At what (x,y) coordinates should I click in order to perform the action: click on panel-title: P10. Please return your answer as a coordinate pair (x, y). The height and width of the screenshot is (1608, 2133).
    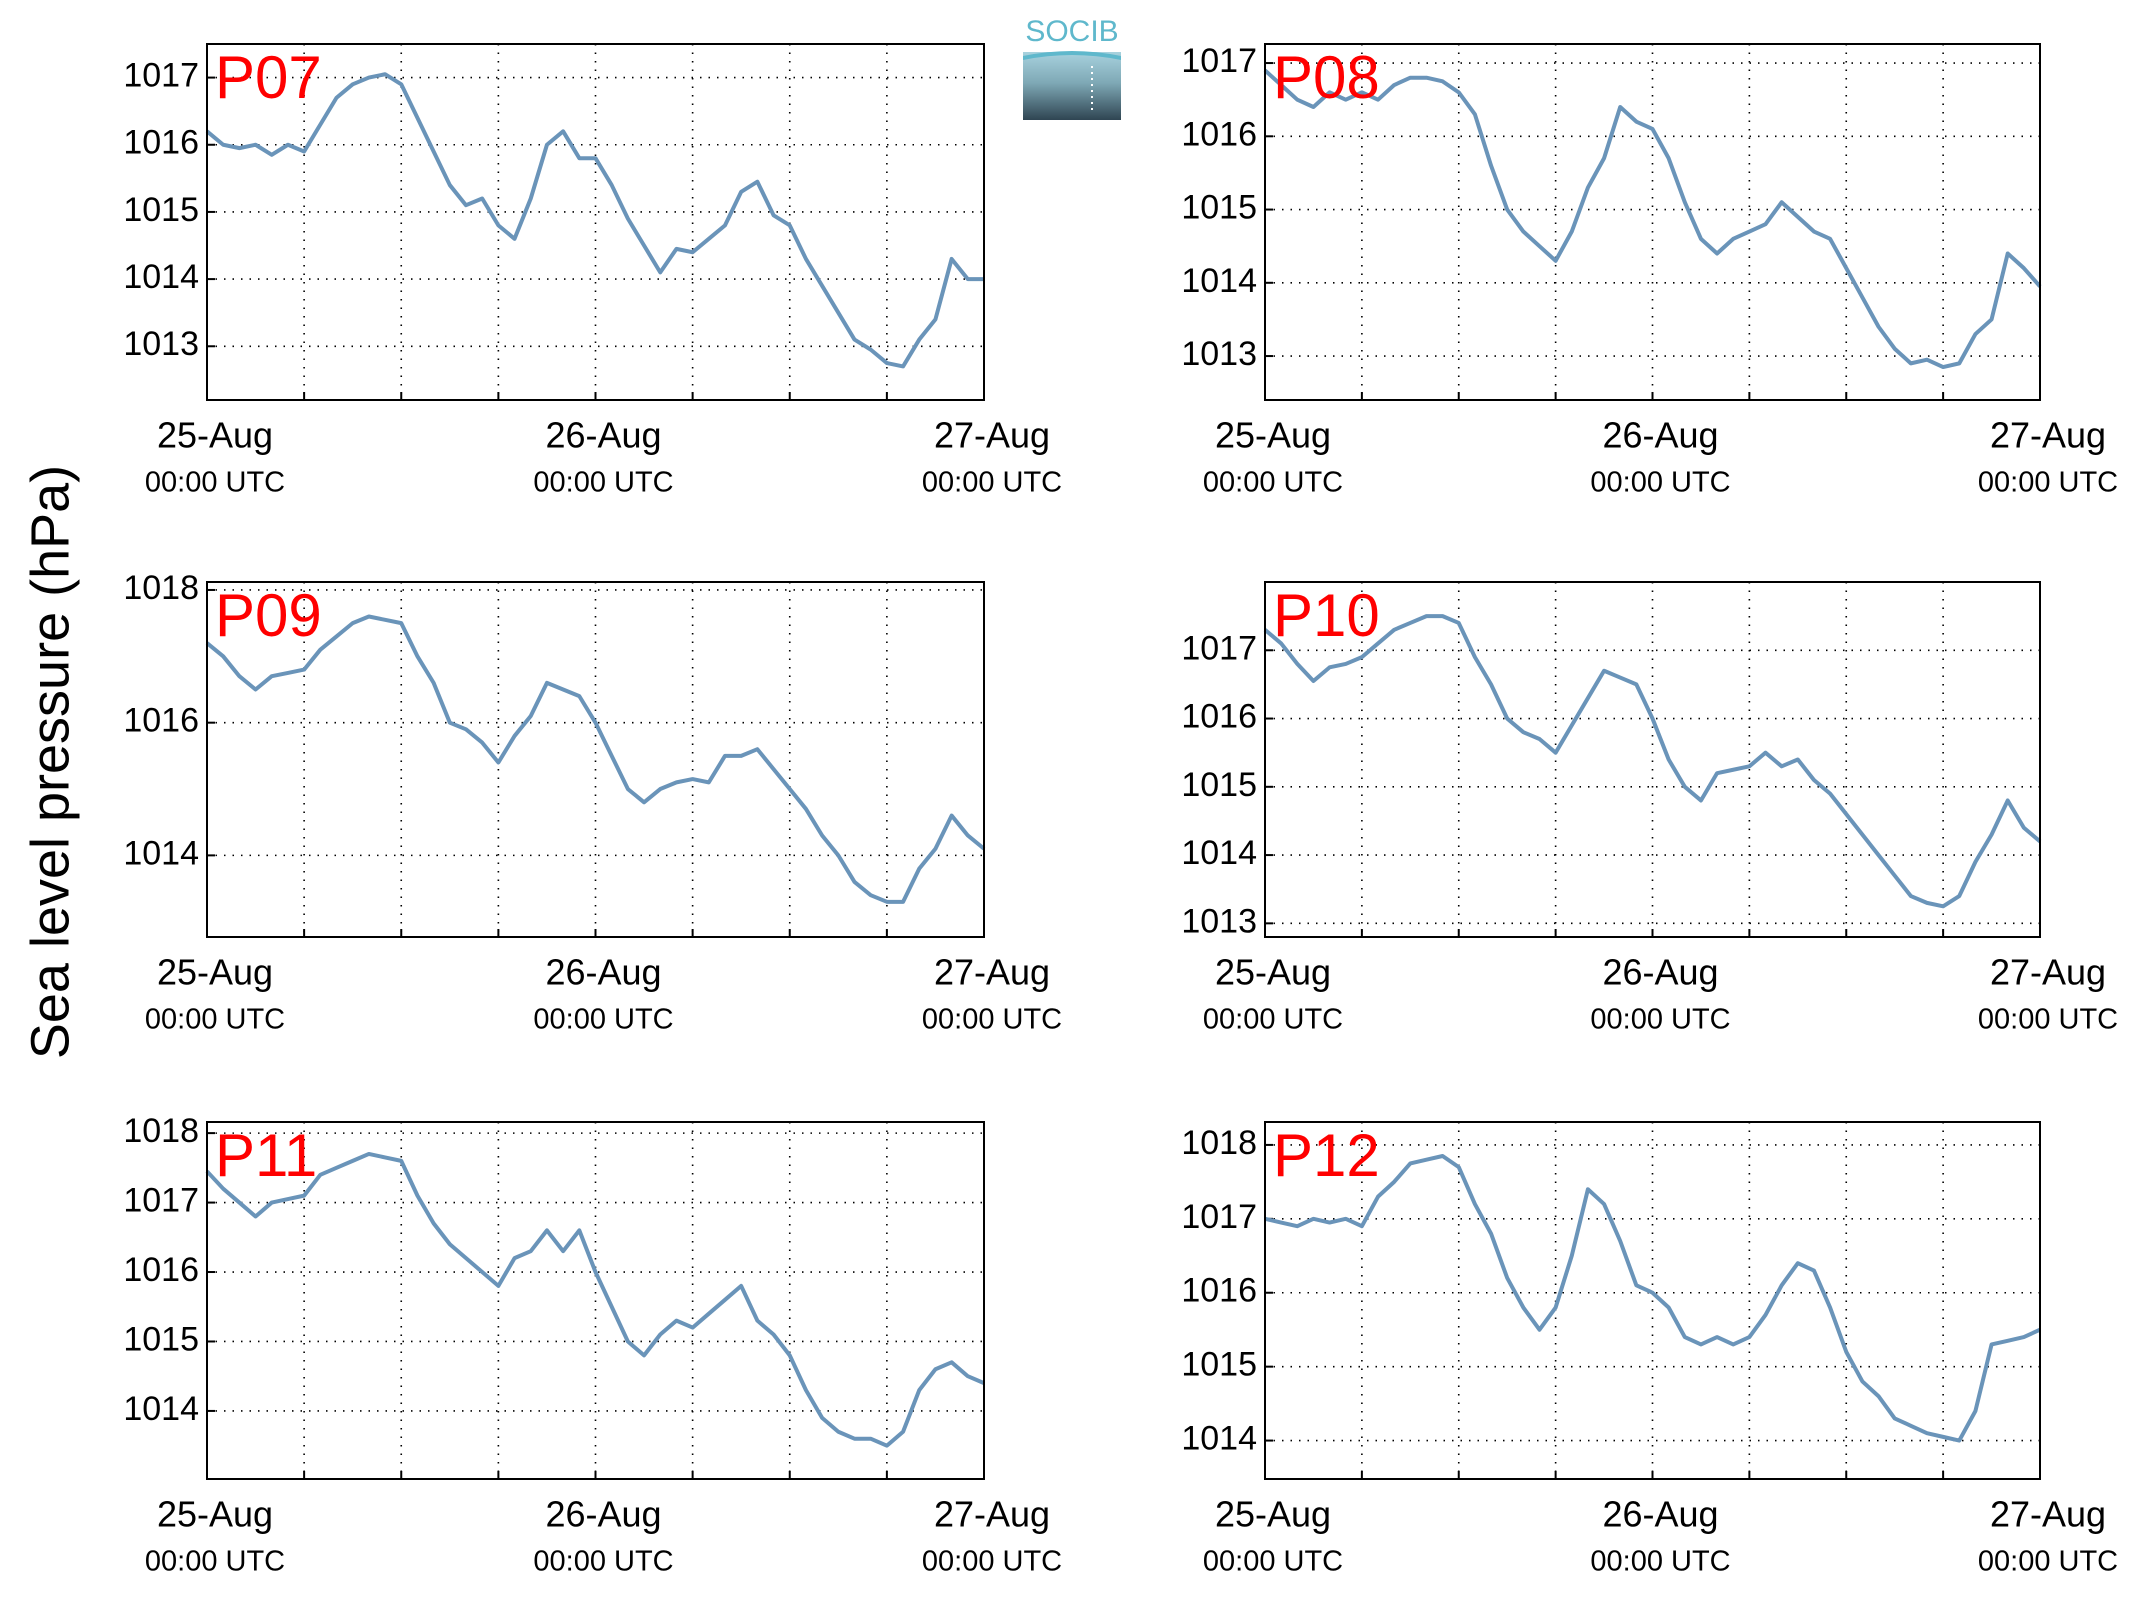
    Looking at the image, I should click on (1326, 615).